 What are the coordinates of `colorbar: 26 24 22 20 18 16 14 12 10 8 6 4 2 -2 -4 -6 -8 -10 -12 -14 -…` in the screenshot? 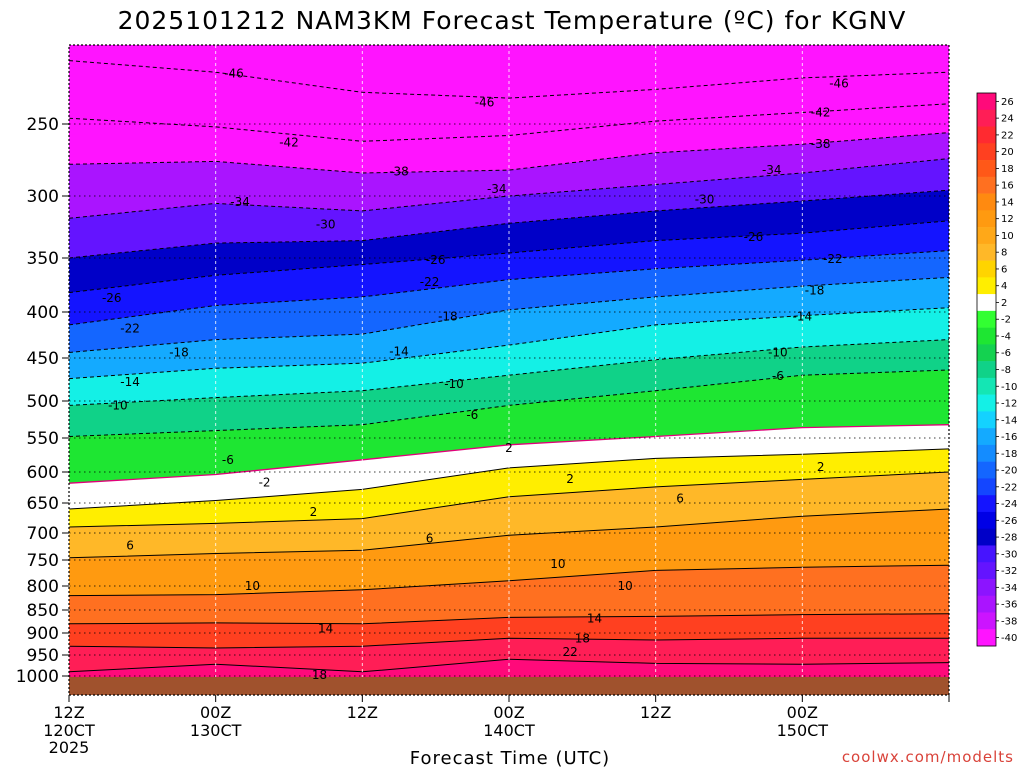 It's located at (996, 369).